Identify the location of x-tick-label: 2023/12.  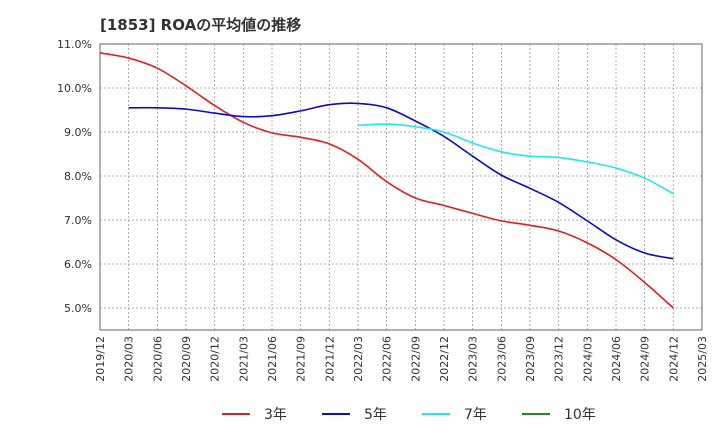
(559, 359).